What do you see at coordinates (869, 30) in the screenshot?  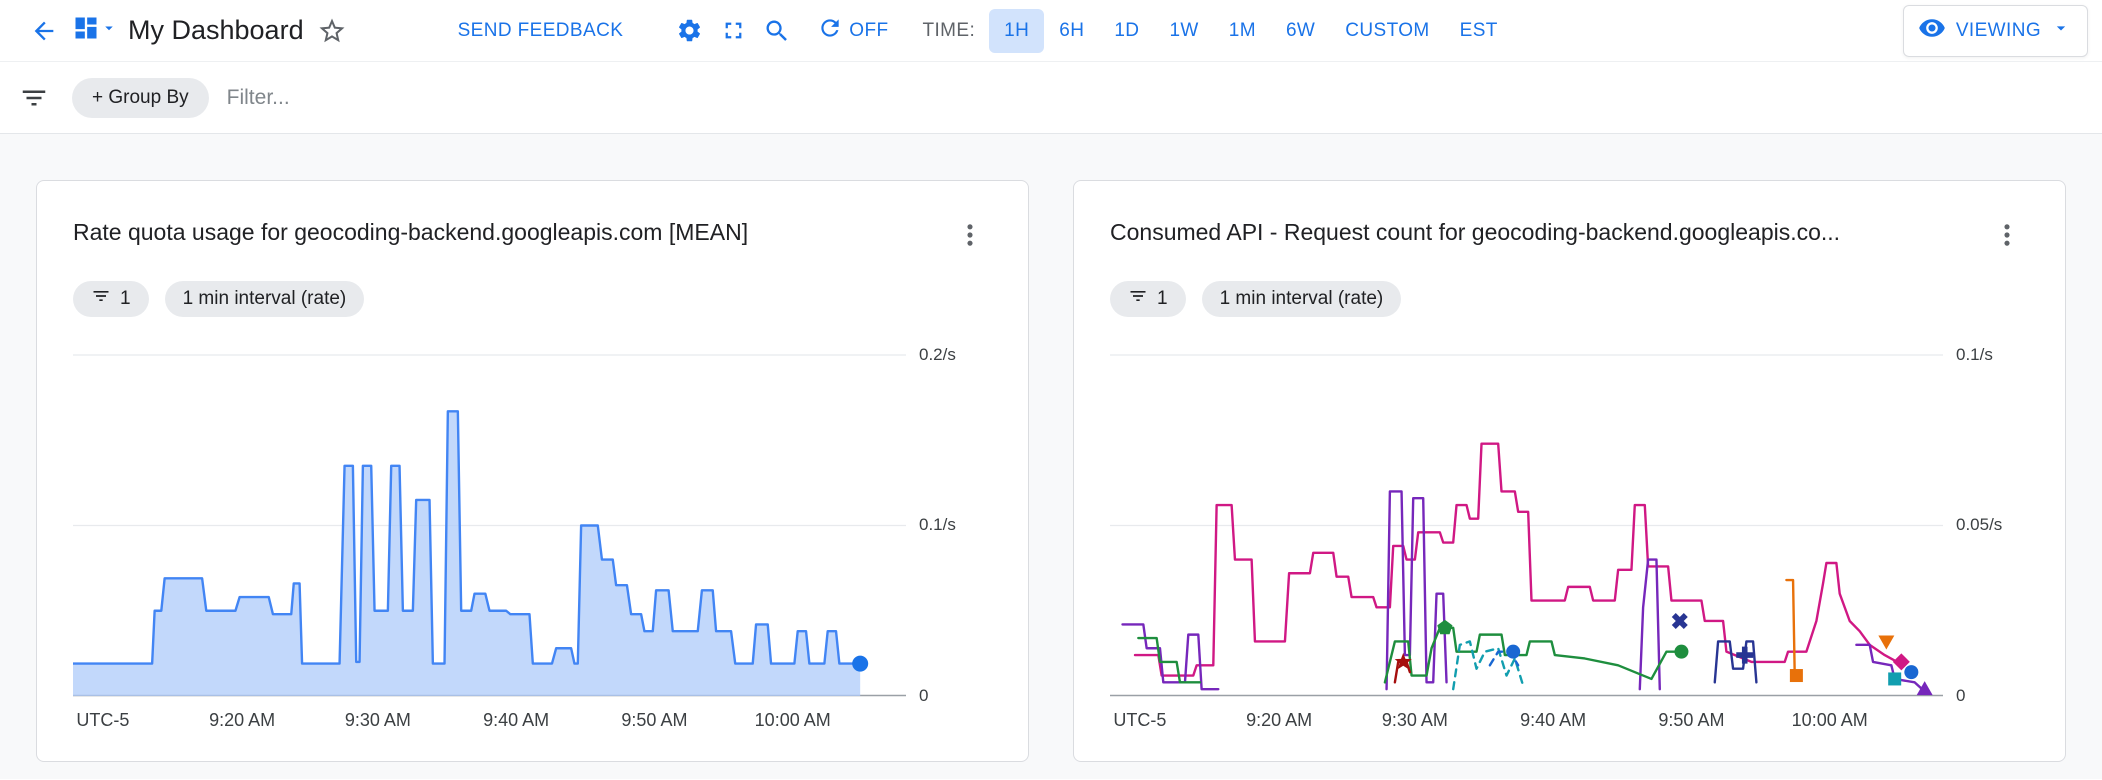 I see `auto-refresh-state: OFF` at bounding box center [869, 30].